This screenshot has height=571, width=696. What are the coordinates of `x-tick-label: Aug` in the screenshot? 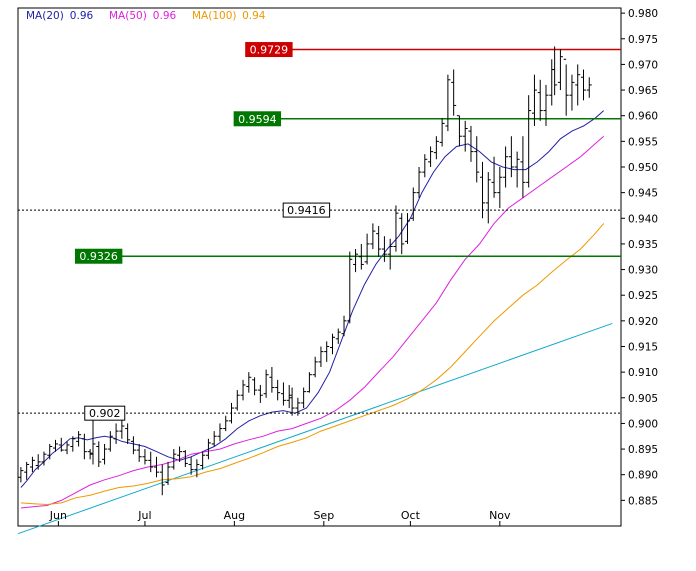 It's located at (234, 515).